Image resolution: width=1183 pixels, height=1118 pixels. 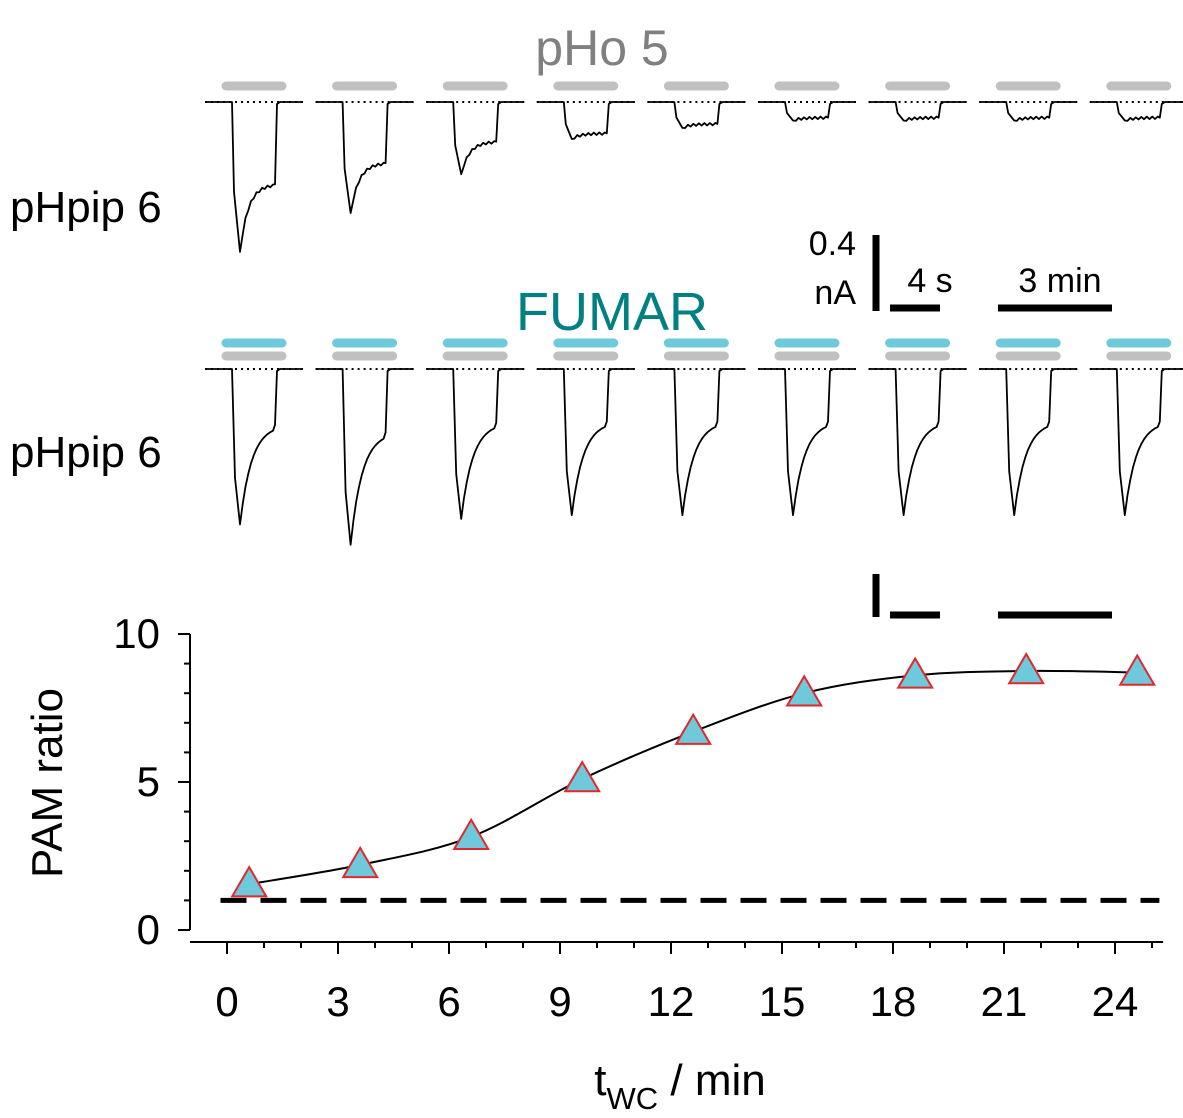 I want to click on panel-a-condition-label: pHo 5, so click(x=601, y=48).